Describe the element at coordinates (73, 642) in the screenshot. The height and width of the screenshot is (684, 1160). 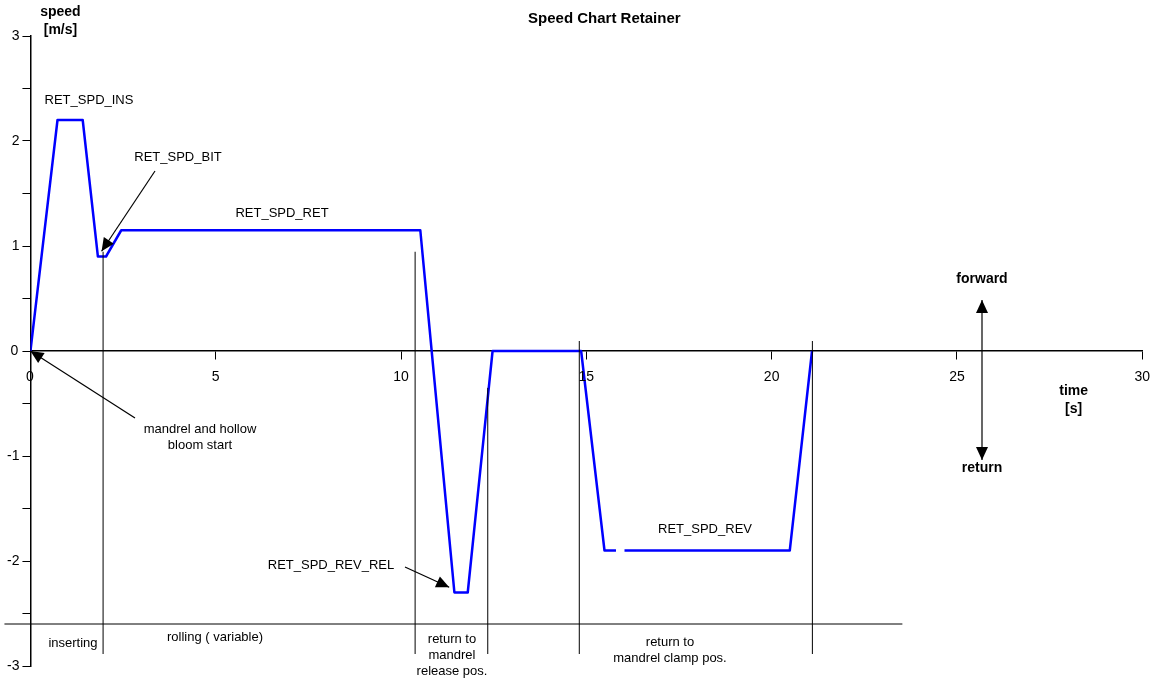
I see `annotation: inserting` at that location.